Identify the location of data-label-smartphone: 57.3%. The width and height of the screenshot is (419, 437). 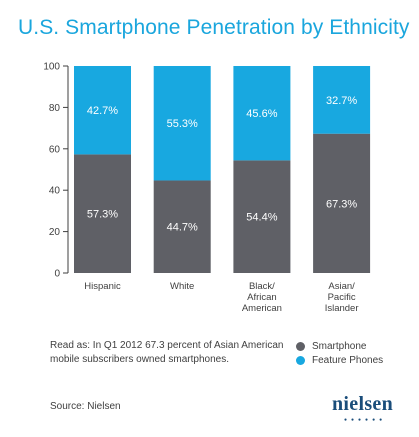
(102, 215).